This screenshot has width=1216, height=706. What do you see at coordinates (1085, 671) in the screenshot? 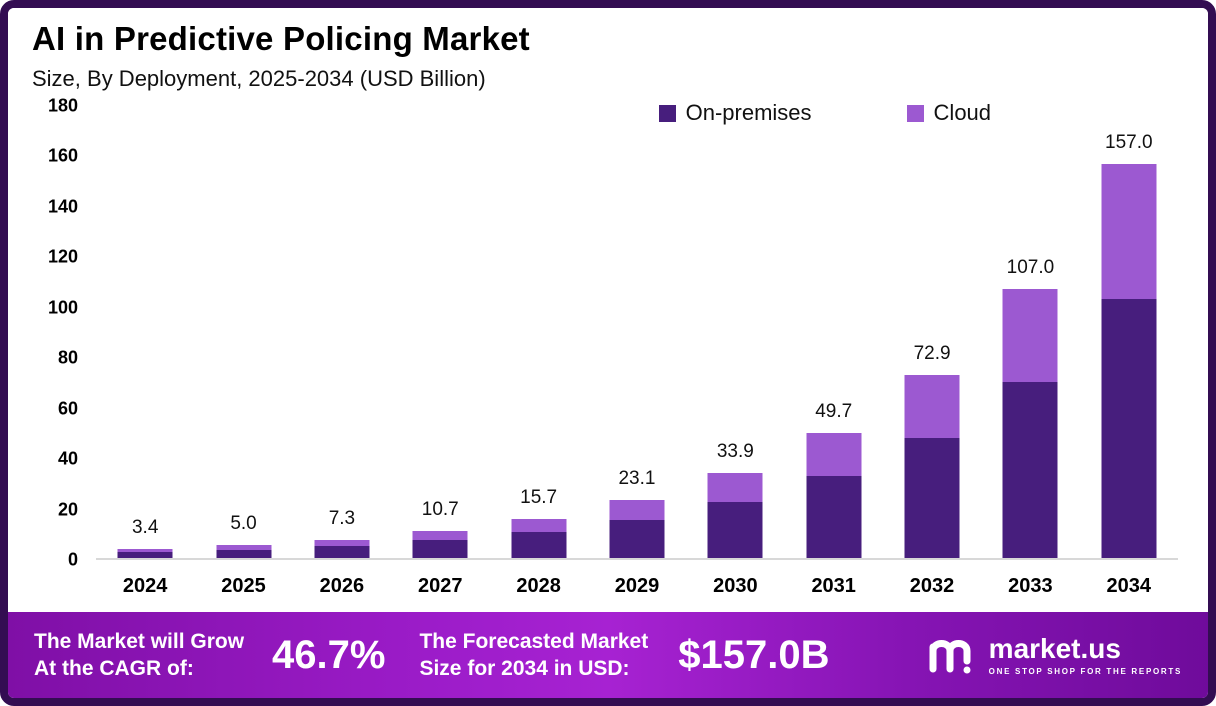
I see `brand-tagline: ONE STOP SHOP FOR THE REPORTS` at bounding box center [1085, 671].